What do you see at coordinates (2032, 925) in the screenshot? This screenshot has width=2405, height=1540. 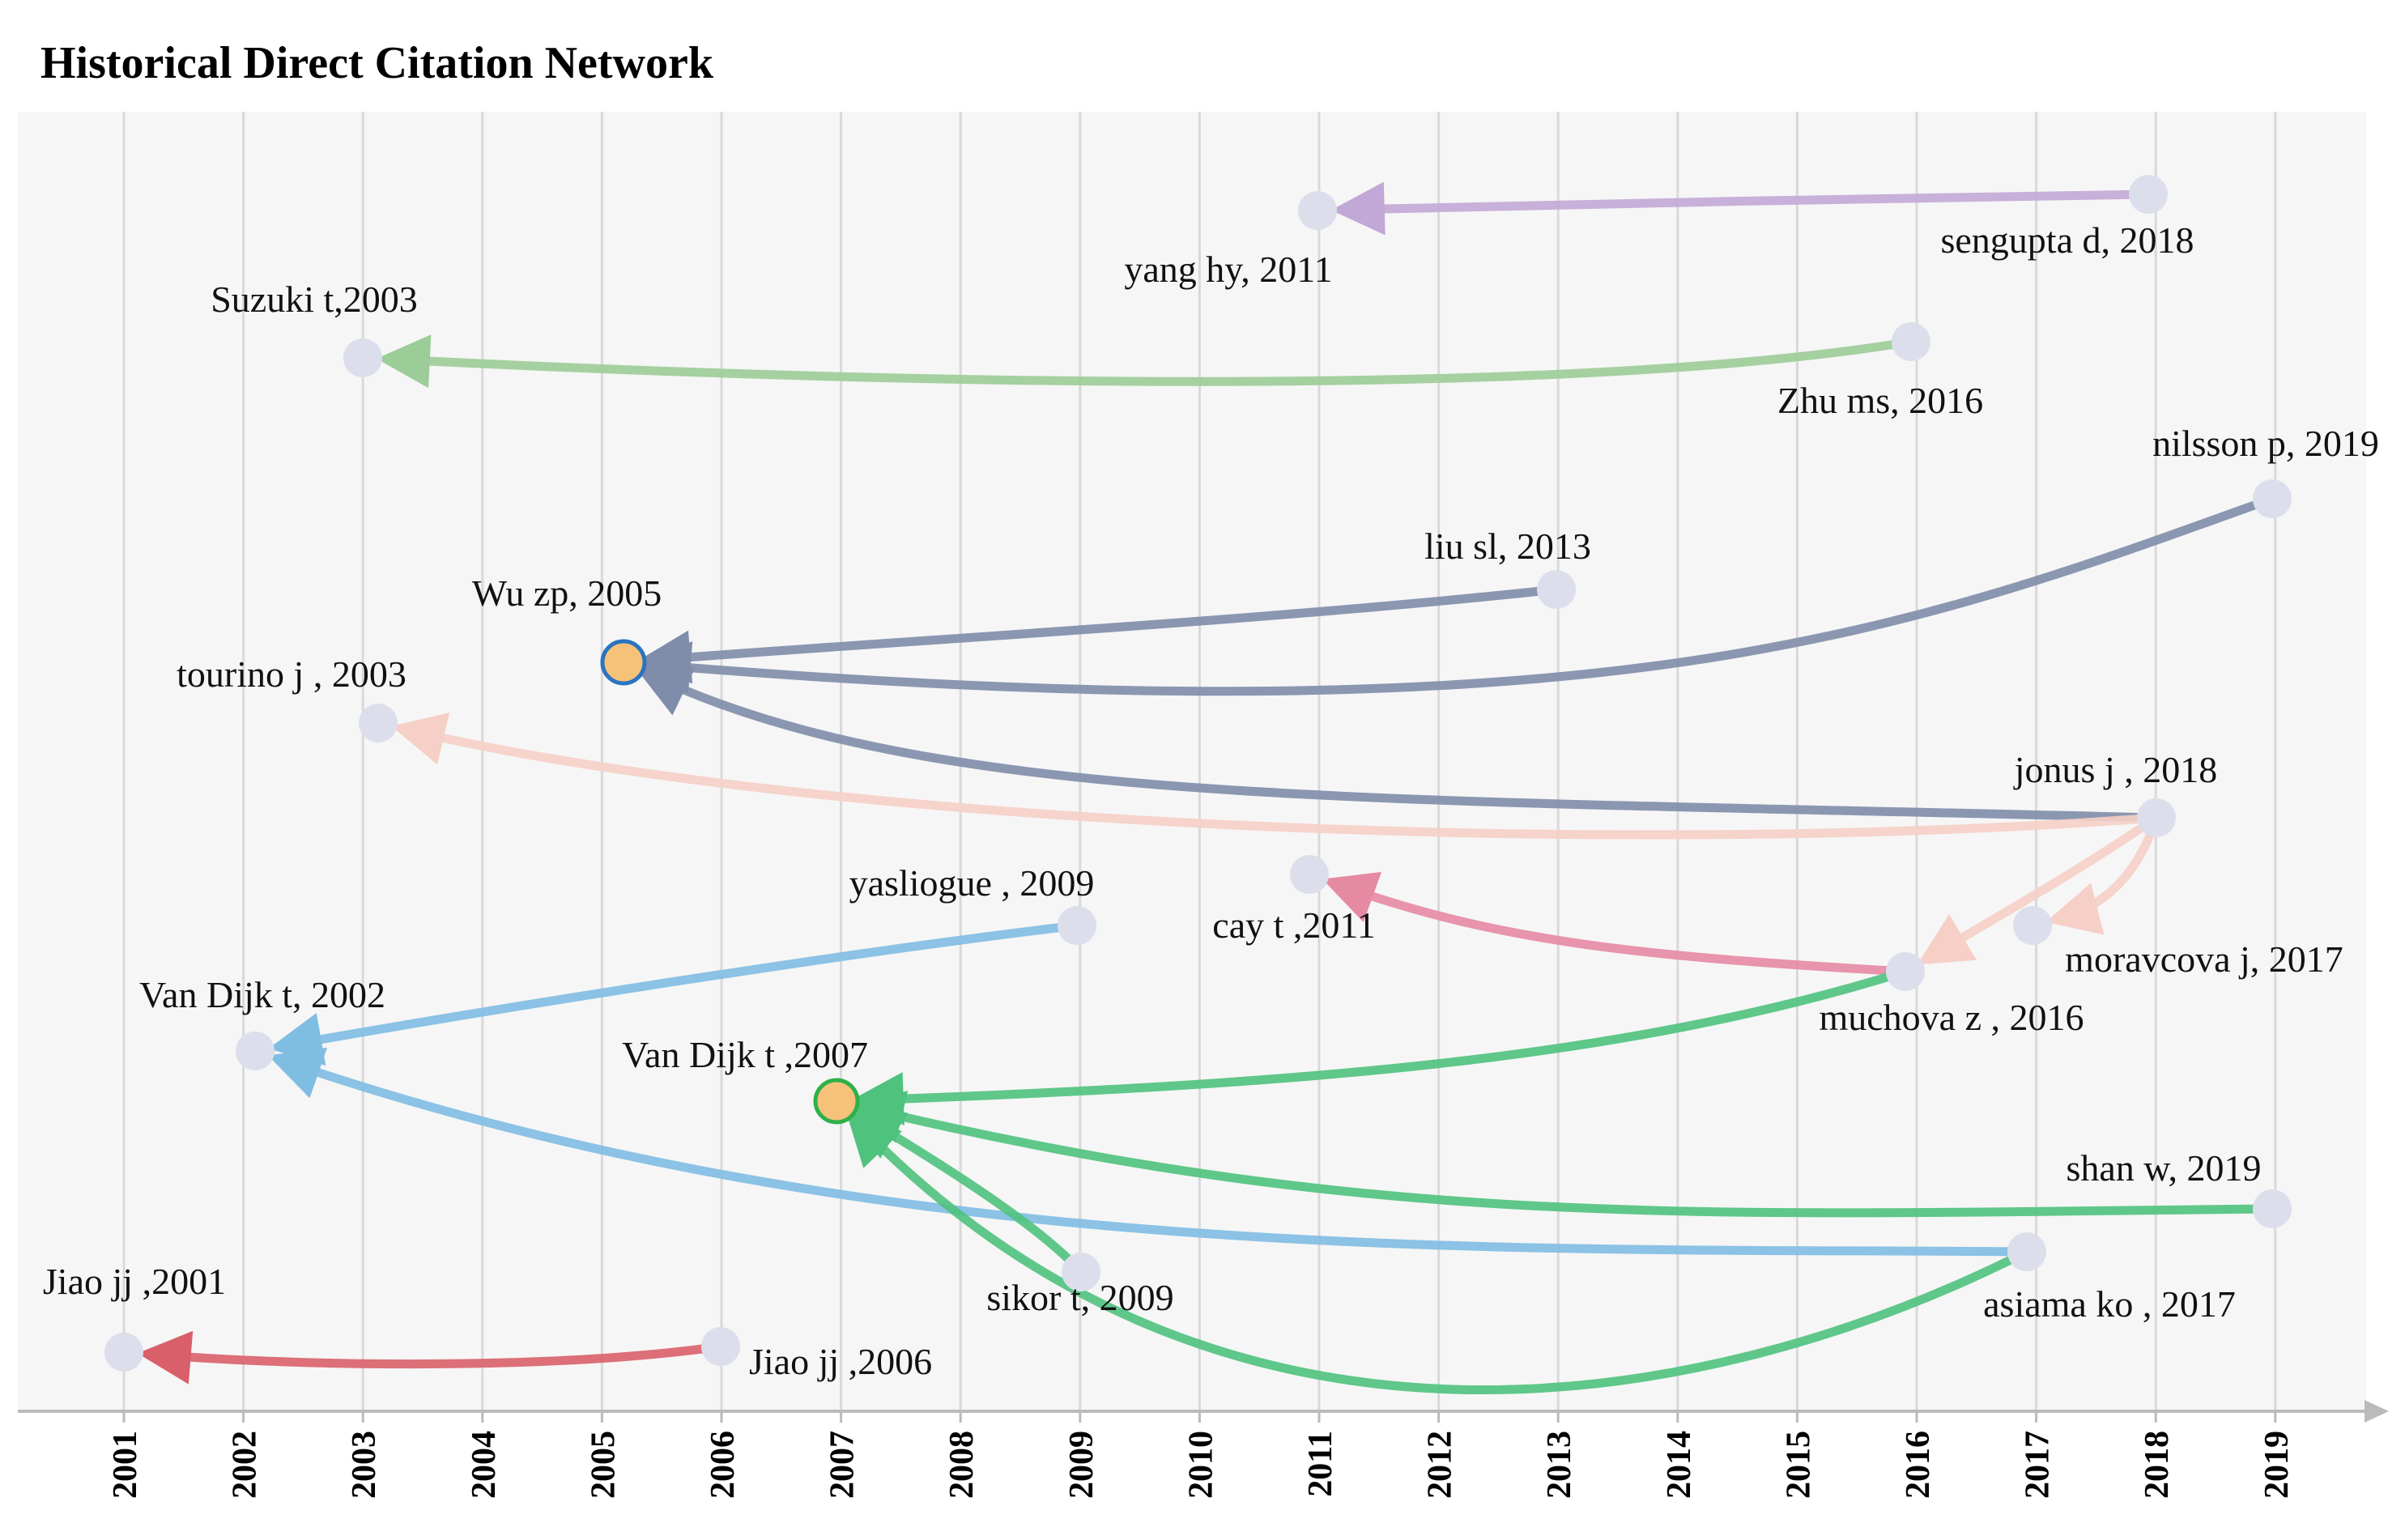 I see `node-moravcova` at bounding box center [2032, 925].